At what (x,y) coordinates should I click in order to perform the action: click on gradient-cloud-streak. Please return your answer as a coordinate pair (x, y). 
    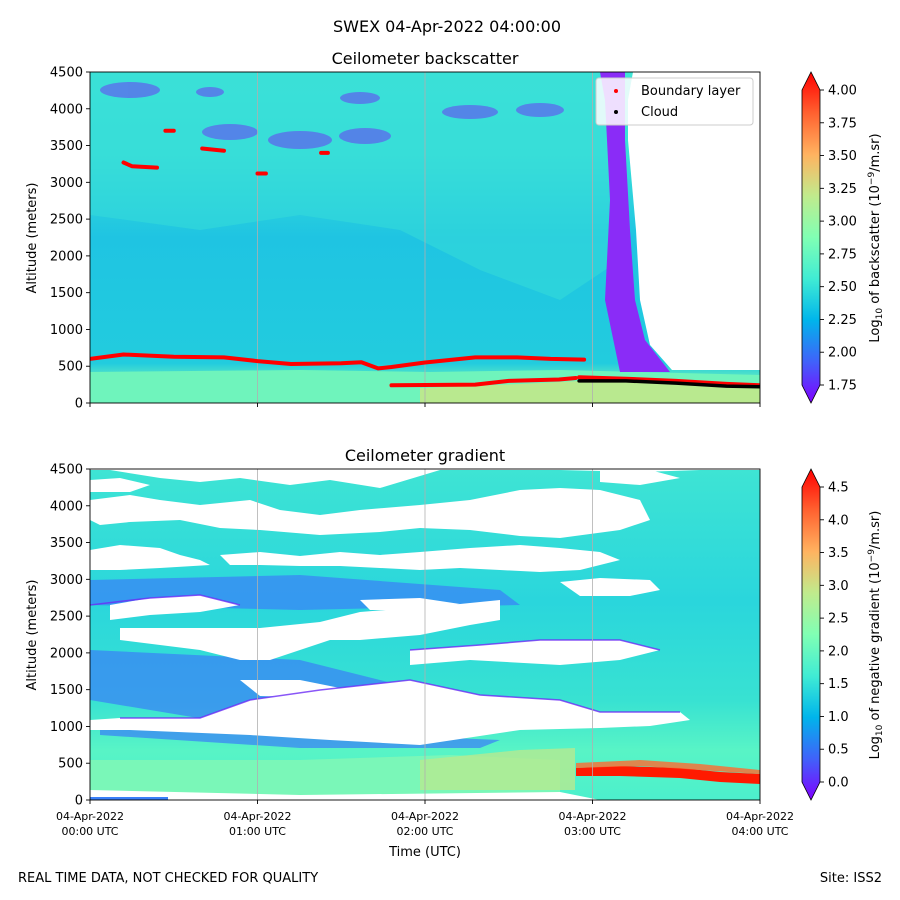
    Looking at the image, I should click on (668, 775).